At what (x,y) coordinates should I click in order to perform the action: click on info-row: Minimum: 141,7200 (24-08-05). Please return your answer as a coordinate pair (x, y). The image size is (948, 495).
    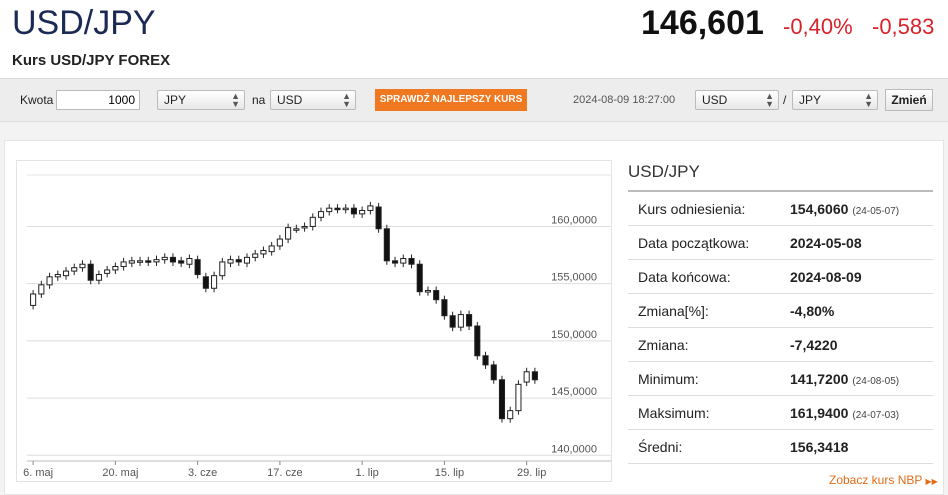
    Looking at the image, I should click on (780, 379).